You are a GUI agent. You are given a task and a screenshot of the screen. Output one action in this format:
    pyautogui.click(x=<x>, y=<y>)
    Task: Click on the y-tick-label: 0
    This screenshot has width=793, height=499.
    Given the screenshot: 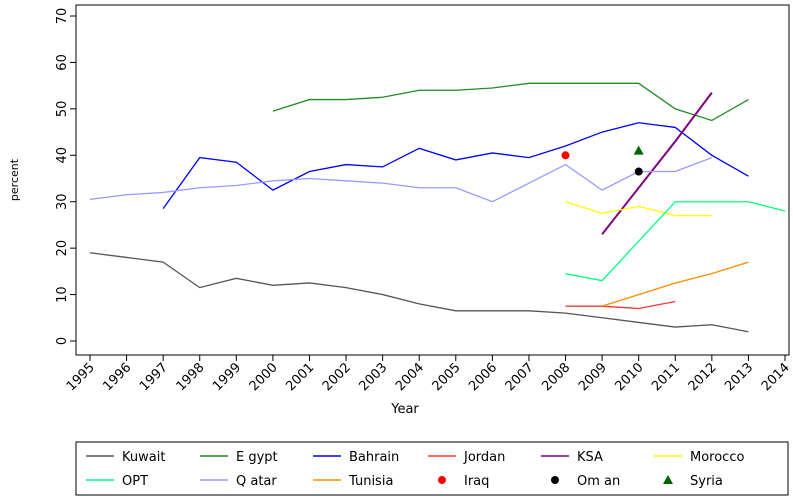 What is the action you would take?
    pyautogui.click(x=62, y=341)
    